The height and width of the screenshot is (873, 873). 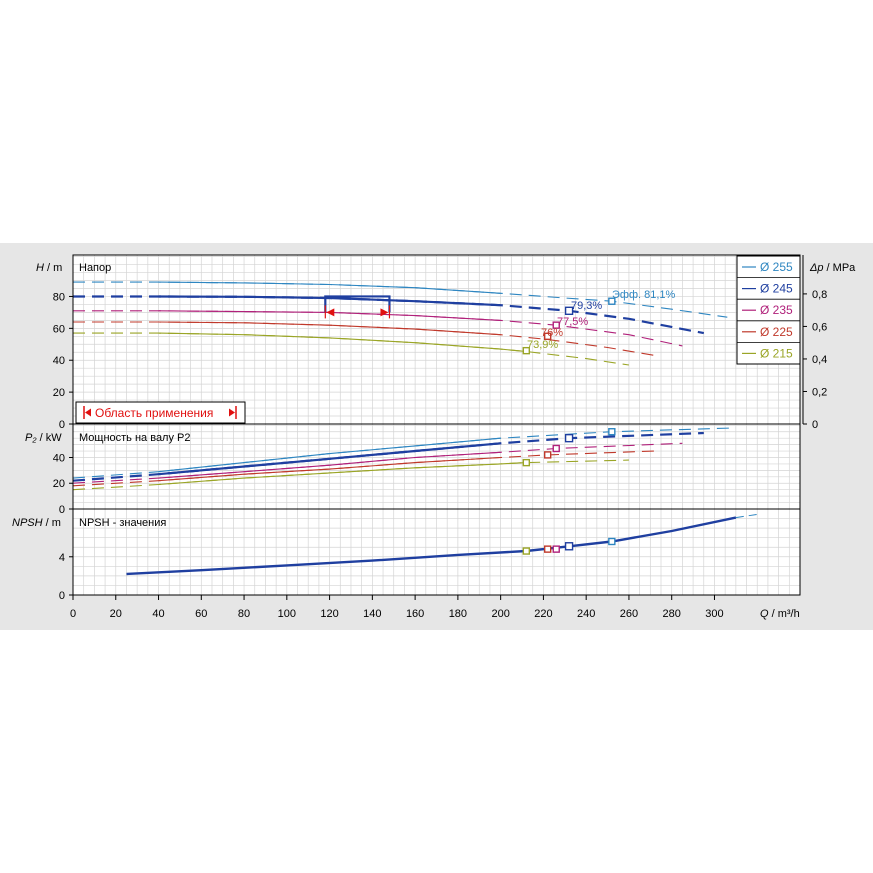 I want to click on npsh-panel-title: NPSH - значения, so click(x=122, y=523).